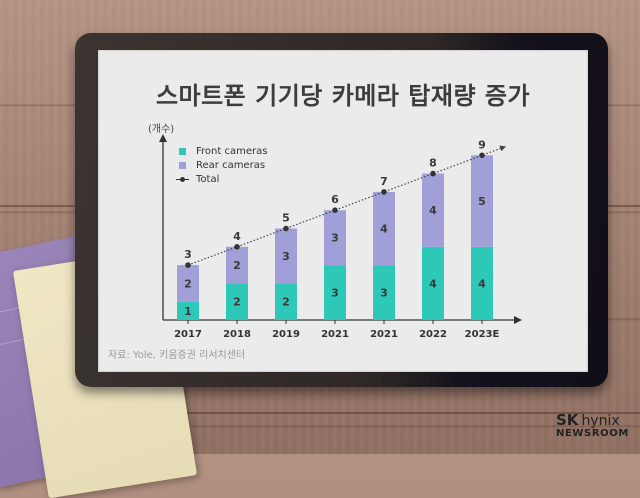 The width and height of the screenshot is (640, 498). What do you see at coordinates (231, 165) in the screenshot?
I see `legend-label: Rear cameras` at bounding box center [231, 165].